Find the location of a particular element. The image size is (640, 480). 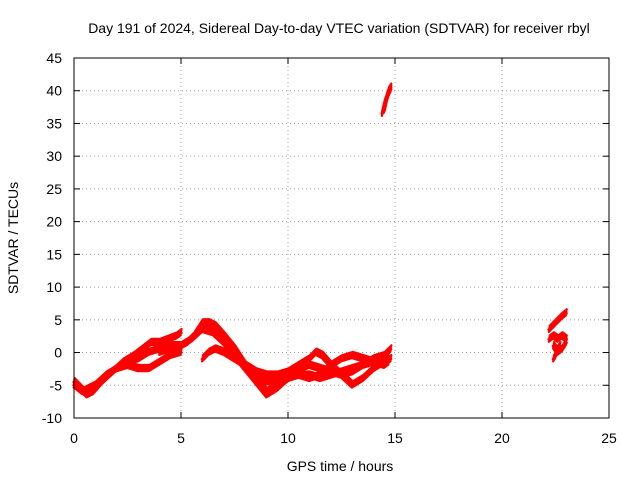

x-axis-label: GPS time / hours is located at coordinates (340, 466).